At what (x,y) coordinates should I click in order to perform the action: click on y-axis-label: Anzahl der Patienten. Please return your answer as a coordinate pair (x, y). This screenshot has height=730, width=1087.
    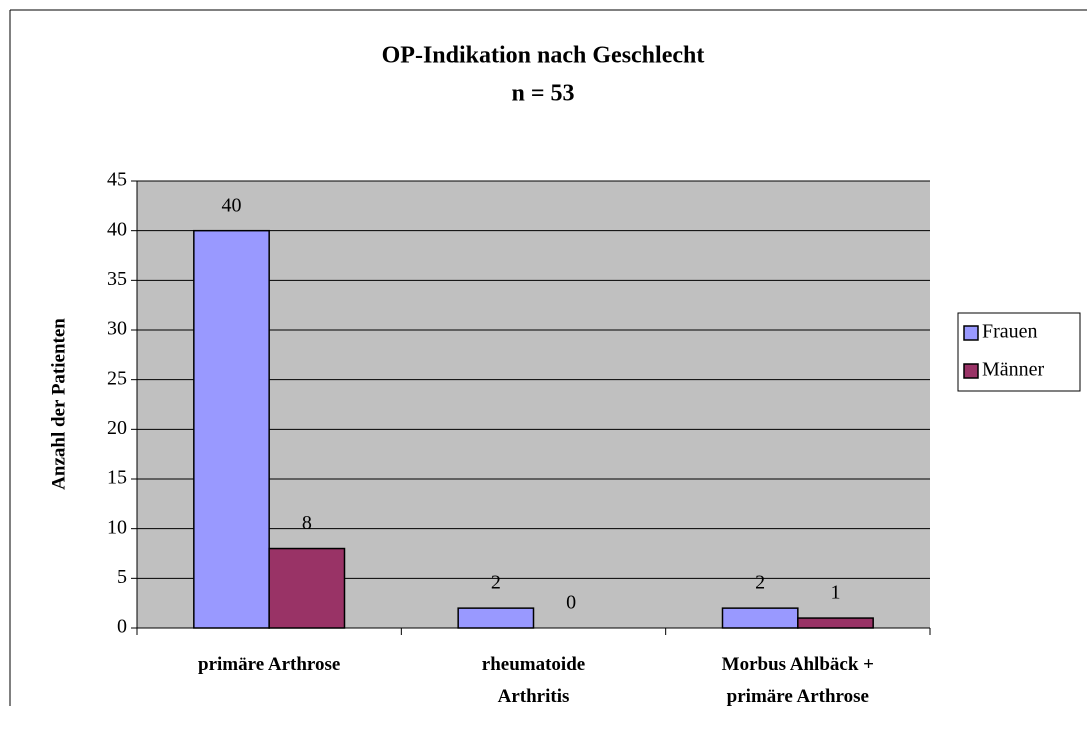
    Looking at the image, I should click on (58, 404).